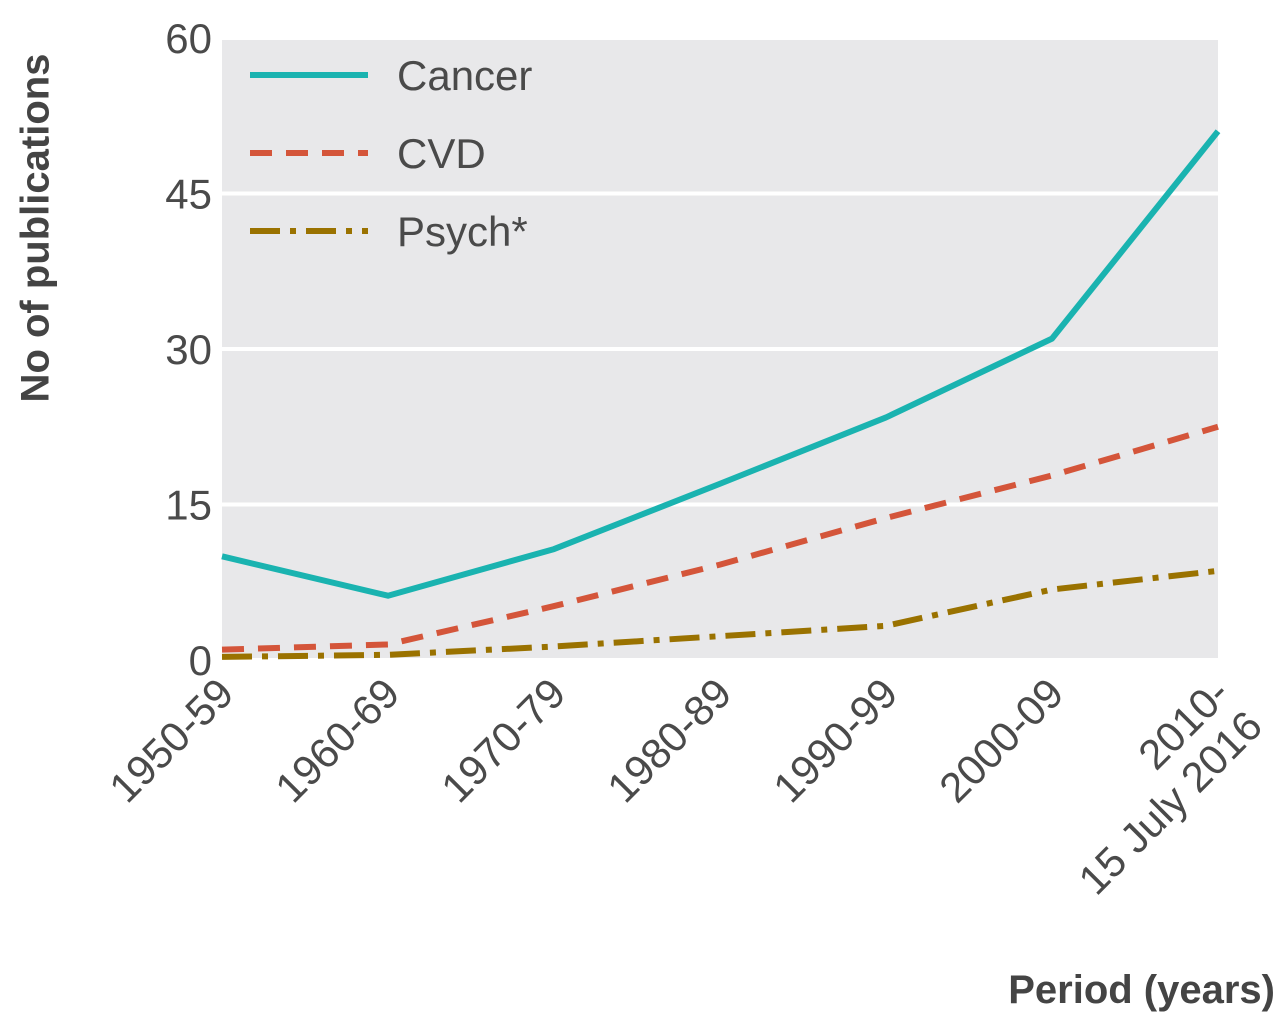 The width and height of the screenshot is (1281, 1017). Describe the element at coordinates (337, 740) in the screenshot. I see `x-tick-label: 1960-69` at that location.